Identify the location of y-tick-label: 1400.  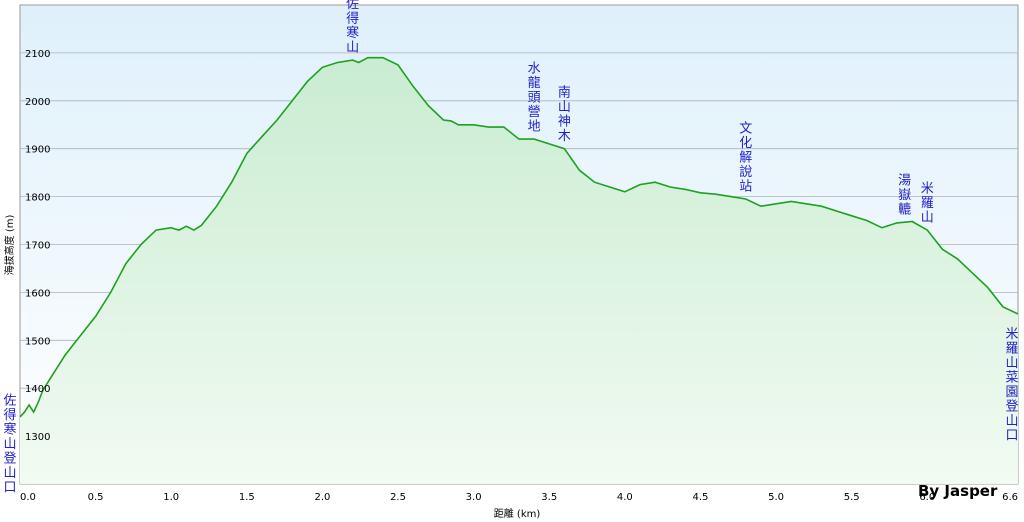
(37, 389).